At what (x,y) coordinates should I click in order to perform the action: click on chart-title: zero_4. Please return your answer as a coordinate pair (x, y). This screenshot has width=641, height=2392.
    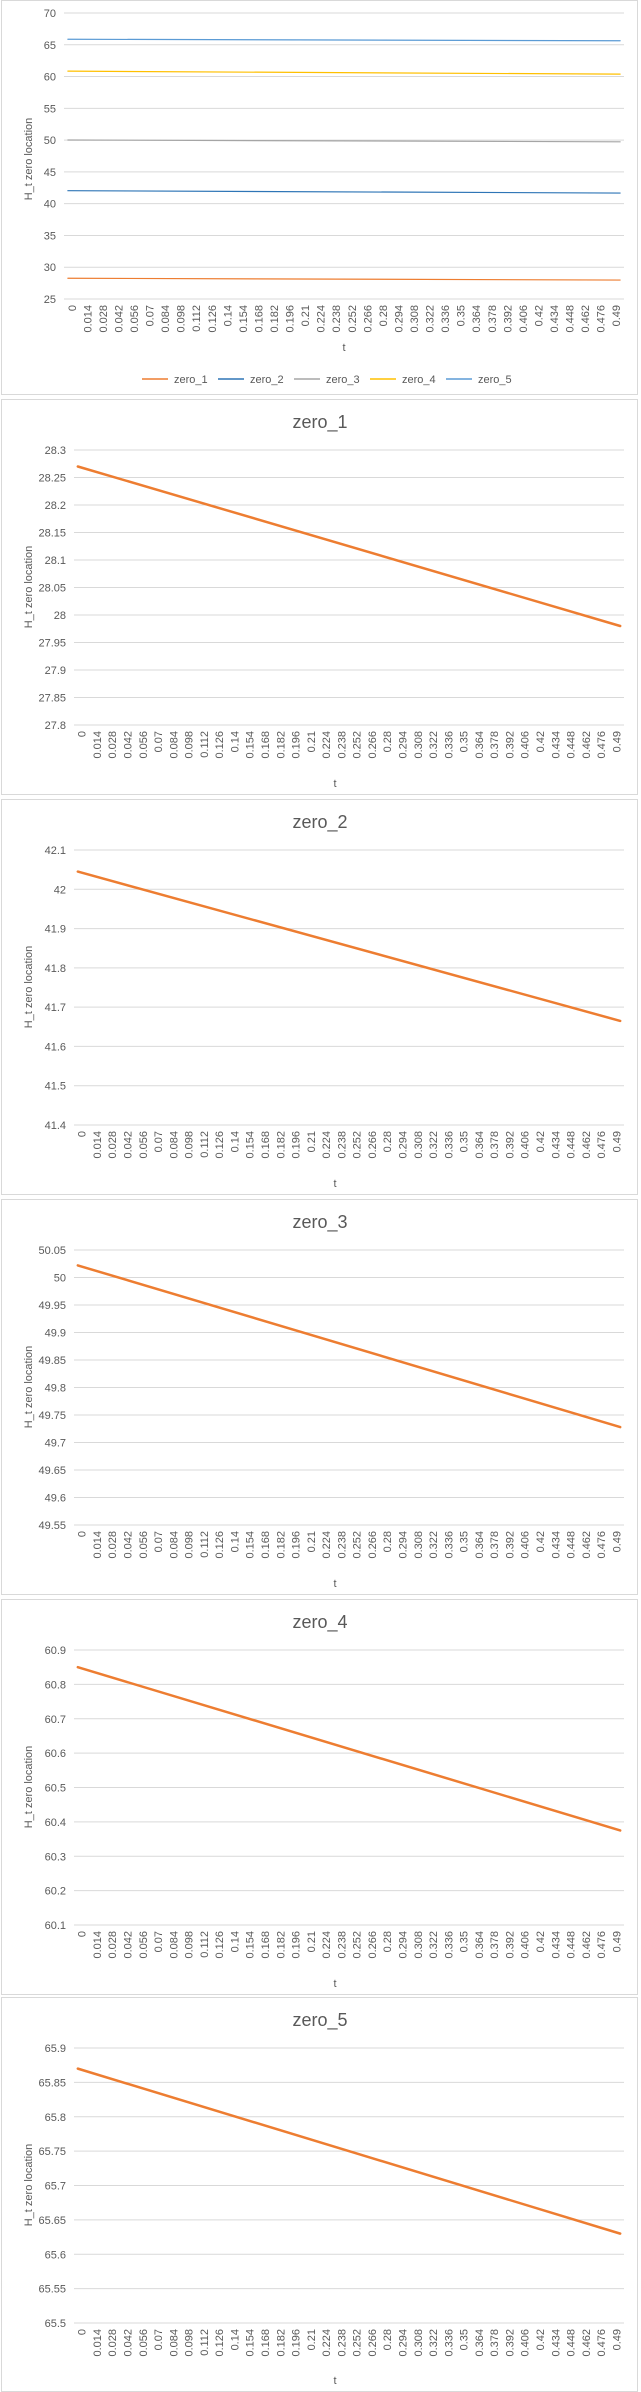
    Looking at the image, I should click on (319, 1622).